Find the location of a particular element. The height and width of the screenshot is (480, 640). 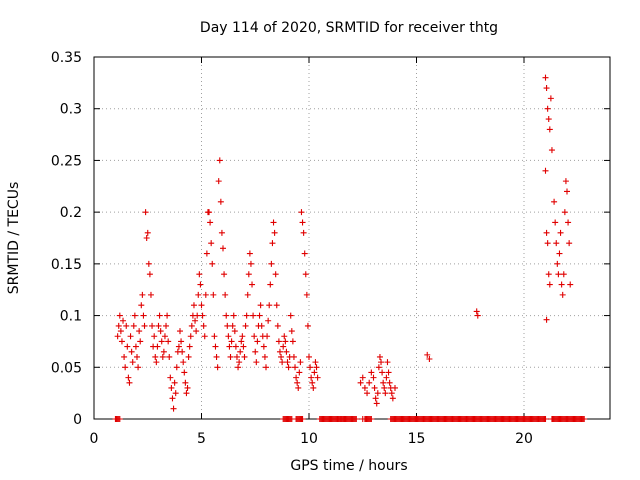

zero-point is located at coordinates (545, 419).